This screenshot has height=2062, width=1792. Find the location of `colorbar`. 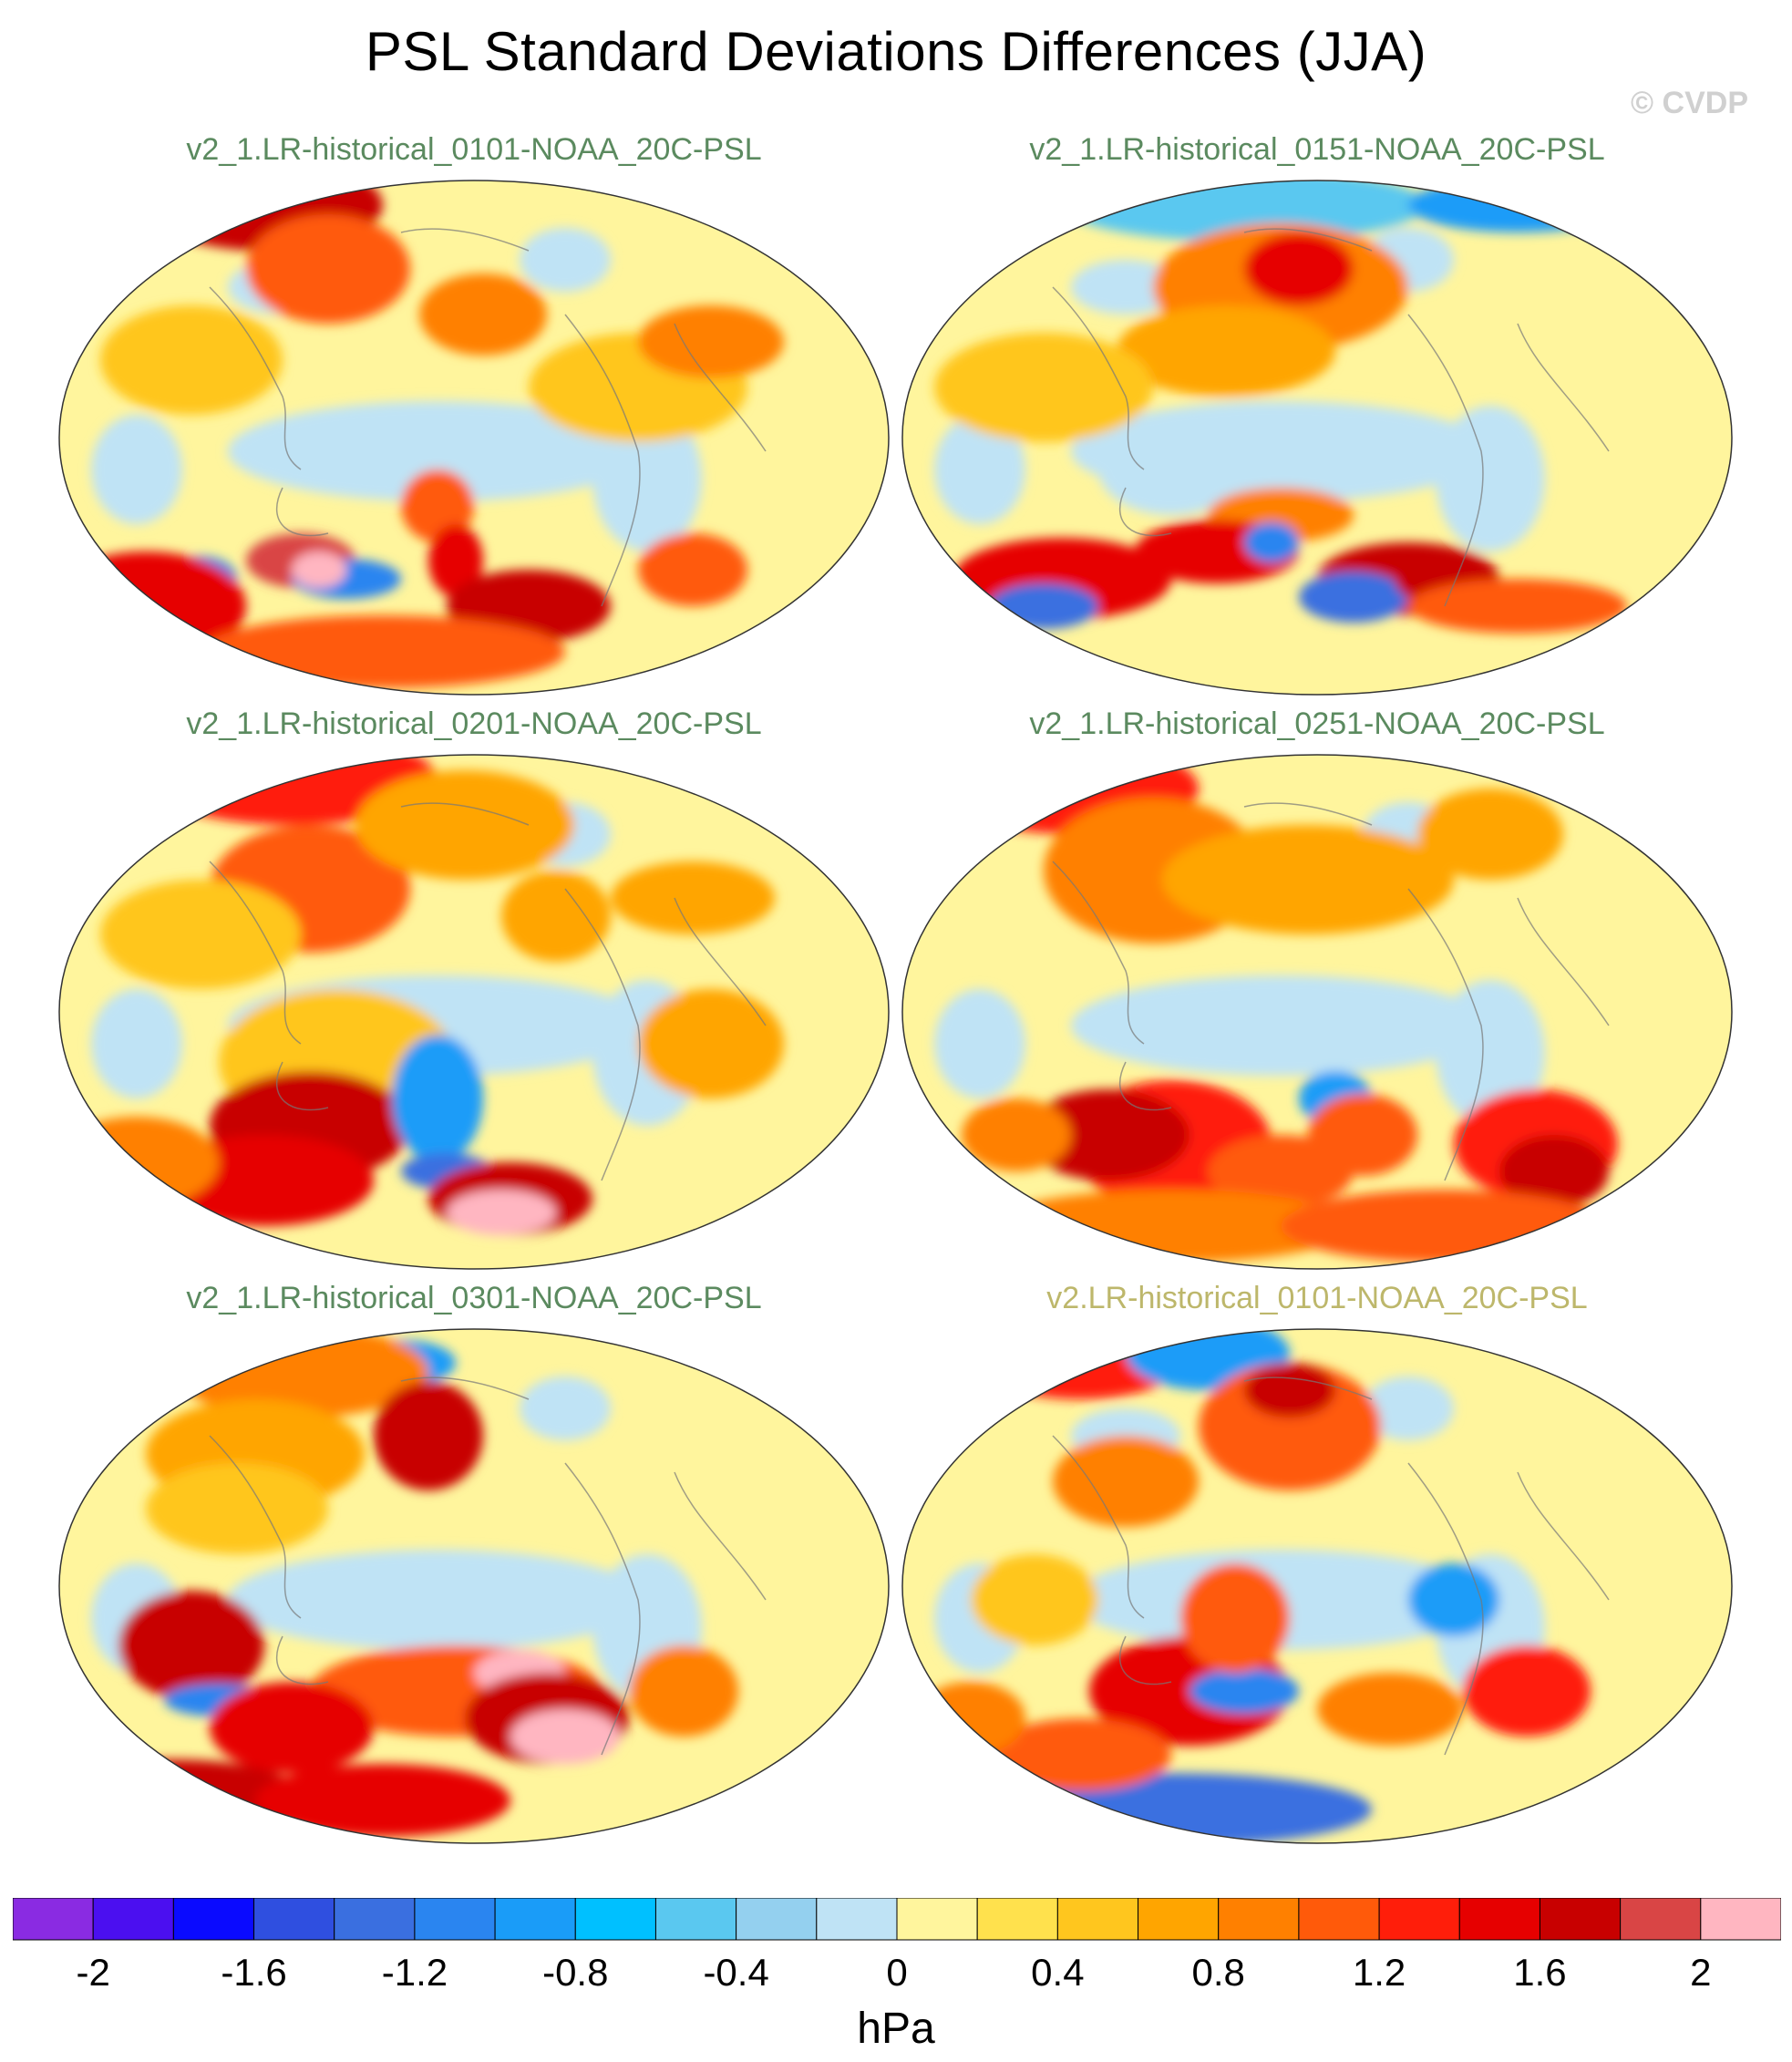

colorbar is located at coordinates (897, 1919).